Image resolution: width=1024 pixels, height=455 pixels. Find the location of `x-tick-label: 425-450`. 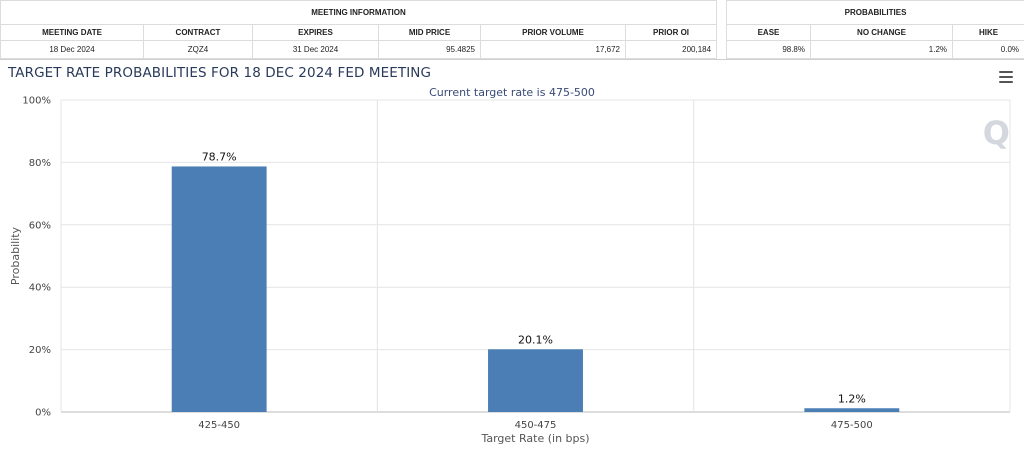

x-tick-label: 425-450 is located at coordinates (219, 425).